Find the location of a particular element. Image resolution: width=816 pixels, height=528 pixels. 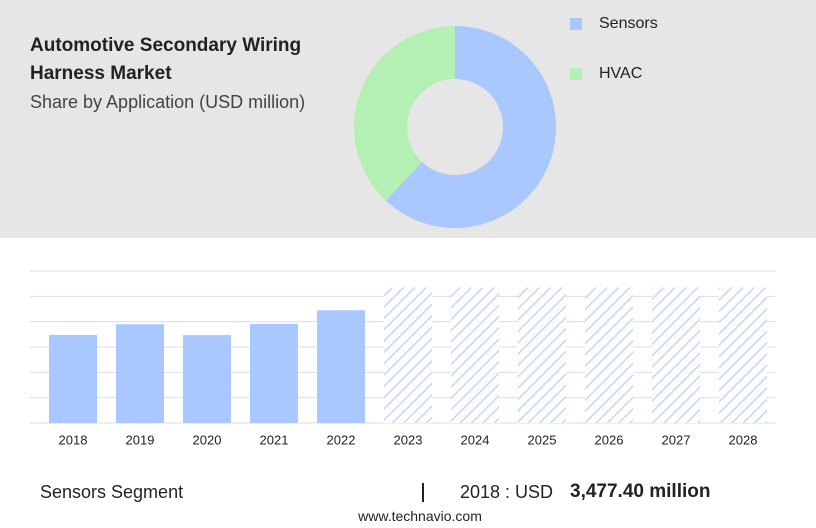

detail-prefix: 2018 : USD is located at coordinates (507, 492).